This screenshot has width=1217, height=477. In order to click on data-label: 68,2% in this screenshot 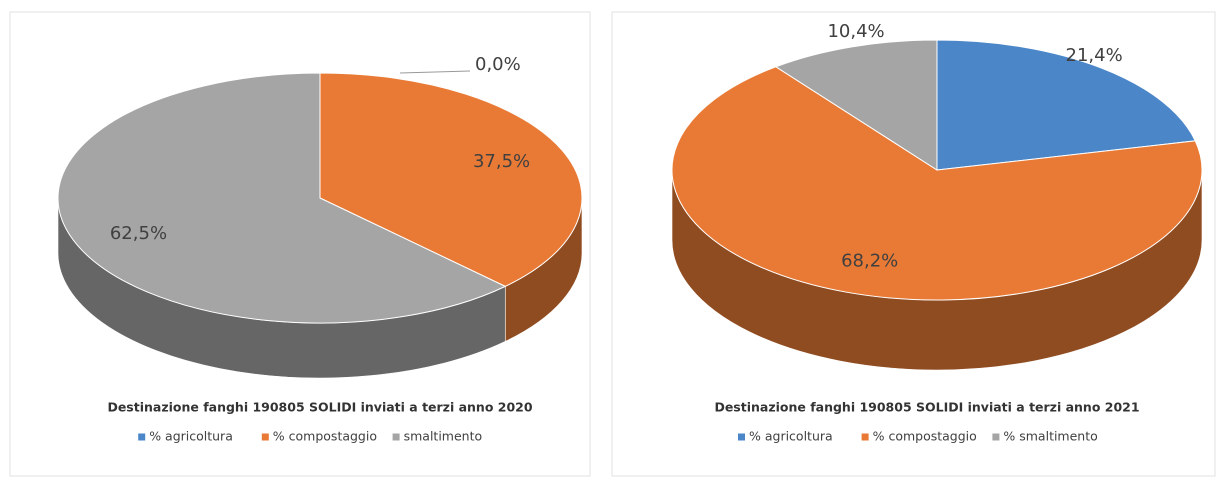, I will do `click(869, 261)`.